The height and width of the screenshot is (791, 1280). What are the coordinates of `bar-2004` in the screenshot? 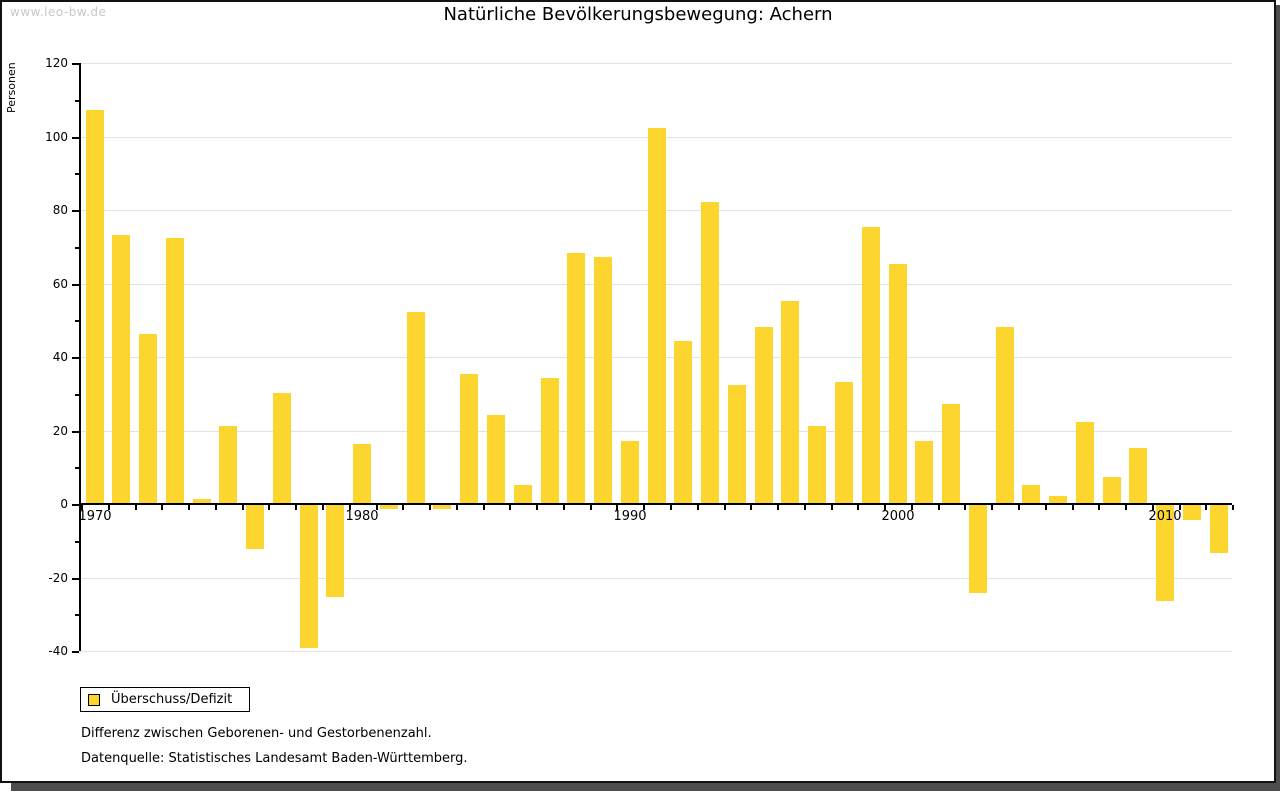 It's located at (1005, 415).